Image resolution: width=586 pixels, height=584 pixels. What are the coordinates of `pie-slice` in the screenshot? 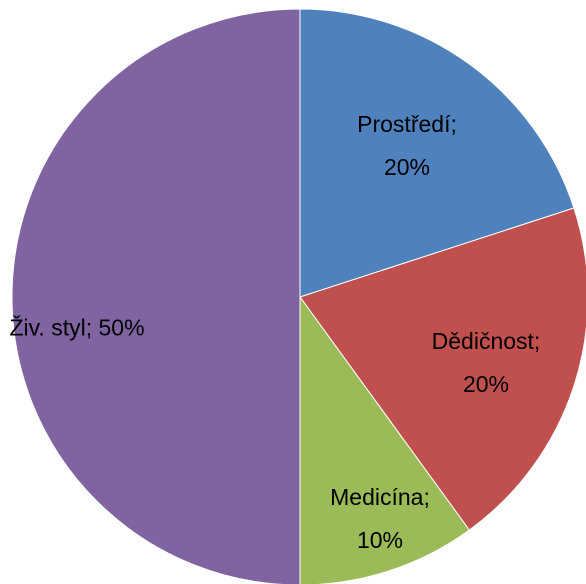 It's located at (384, 439).